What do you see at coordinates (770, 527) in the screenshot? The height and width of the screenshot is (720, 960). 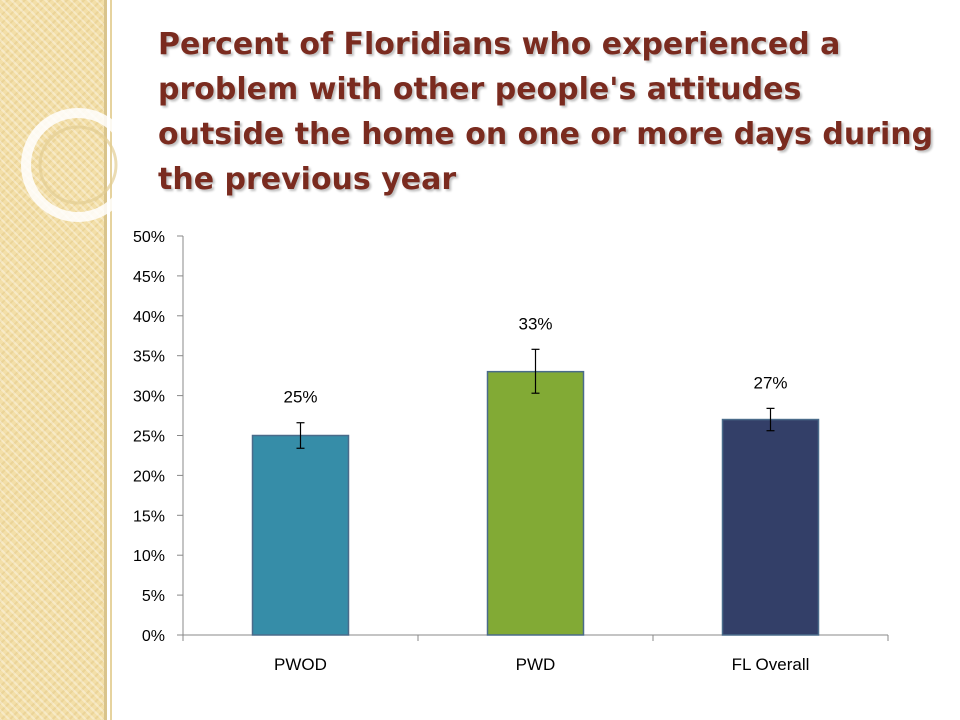 I see `bar-fl-overall` at bounding box center [770, 527].